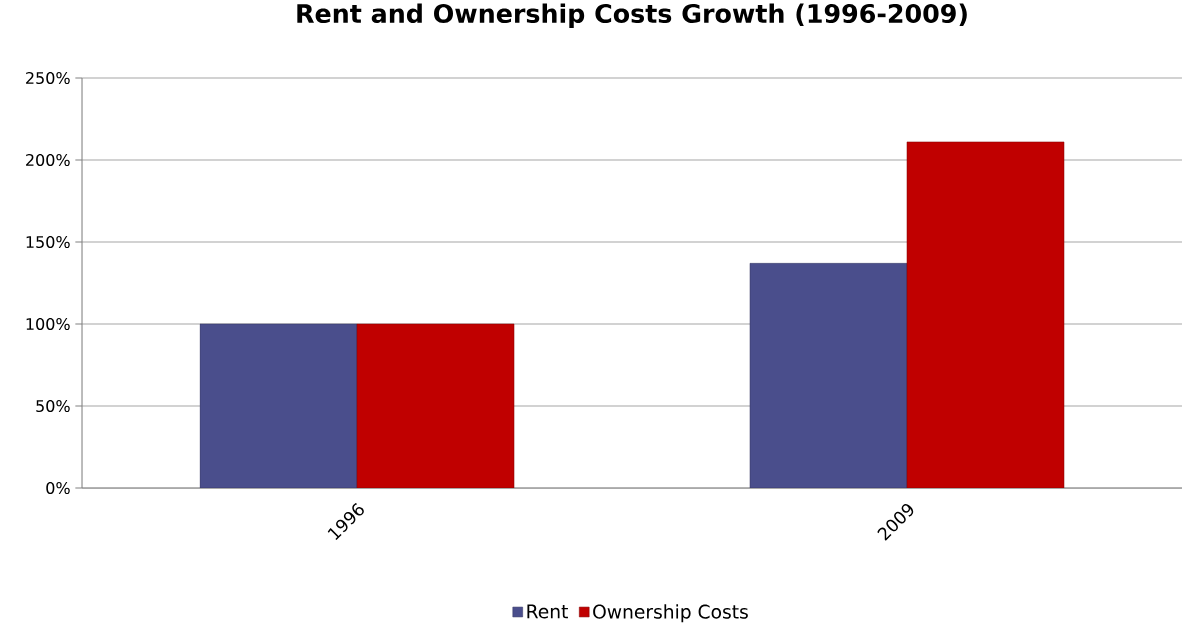 The image size is (1182, 628). Describe the element at coordinates (670, 613) in the screenshot. I see `legend-label: Ownership Costs` at that location.